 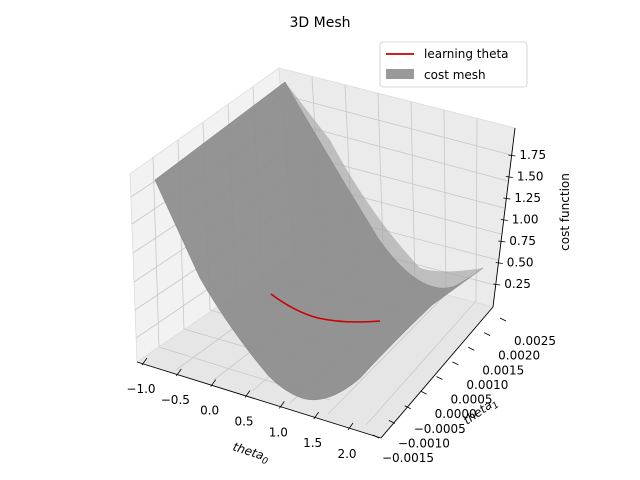 I want to click on x-tick-label: 1.0, so click(x=278, y=432).